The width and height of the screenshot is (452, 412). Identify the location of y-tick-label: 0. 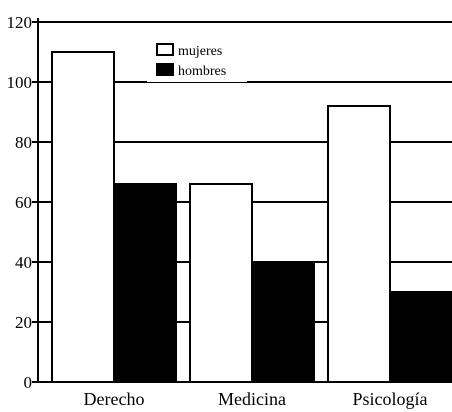
(28, 382).